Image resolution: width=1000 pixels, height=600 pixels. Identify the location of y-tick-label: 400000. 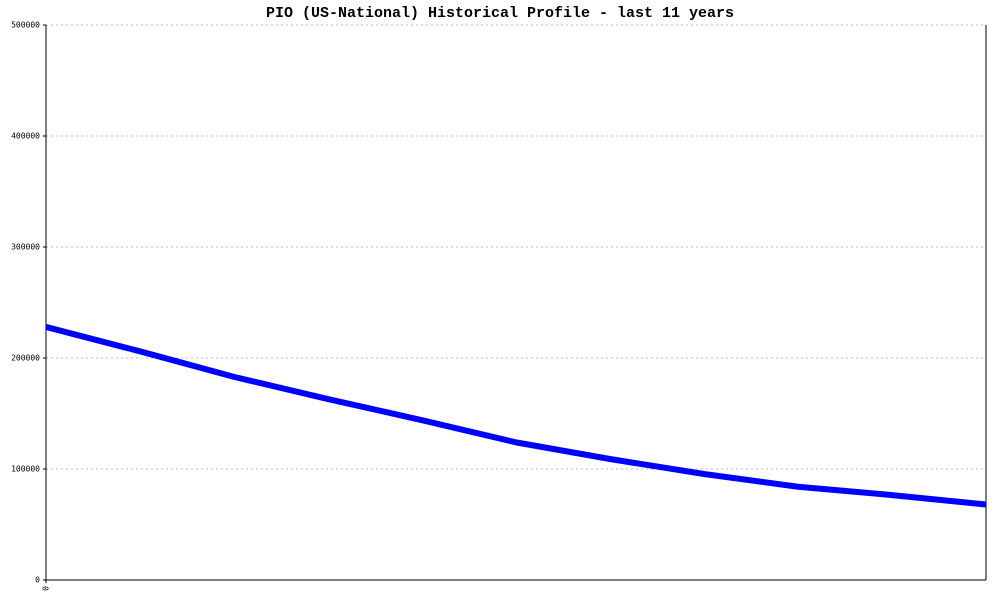
(25, 136).